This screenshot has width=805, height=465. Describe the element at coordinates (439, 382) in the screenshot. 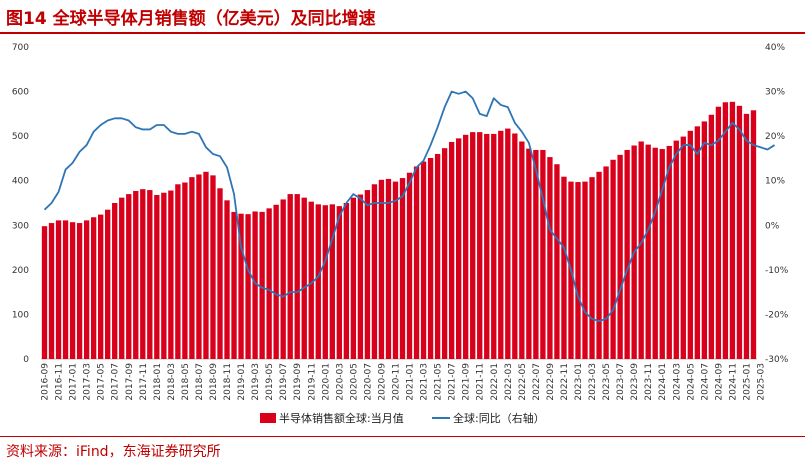

I see `x-tick-label: 2021-05` at that location.